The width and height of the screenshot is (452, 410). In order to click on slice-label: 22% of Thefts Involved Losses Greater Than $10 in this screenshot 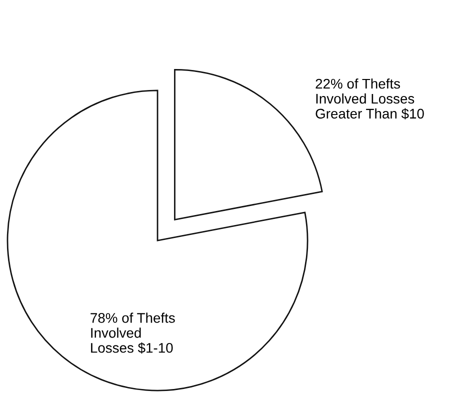, I will do `click(370, 99)`.